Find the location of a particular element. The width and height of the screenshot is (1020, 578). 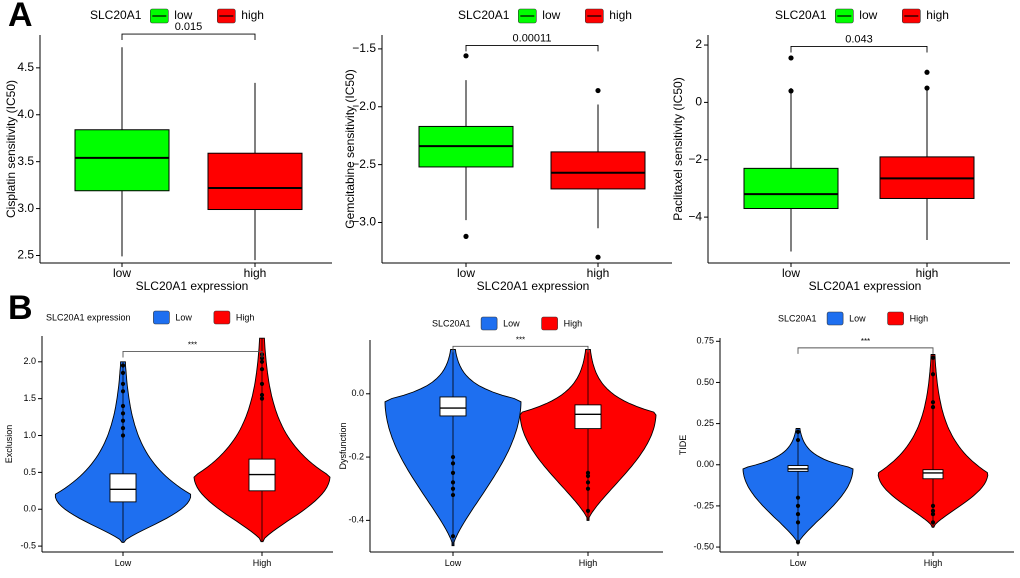

y-tick-label: 0.25 is located at coordinates (705, 423).